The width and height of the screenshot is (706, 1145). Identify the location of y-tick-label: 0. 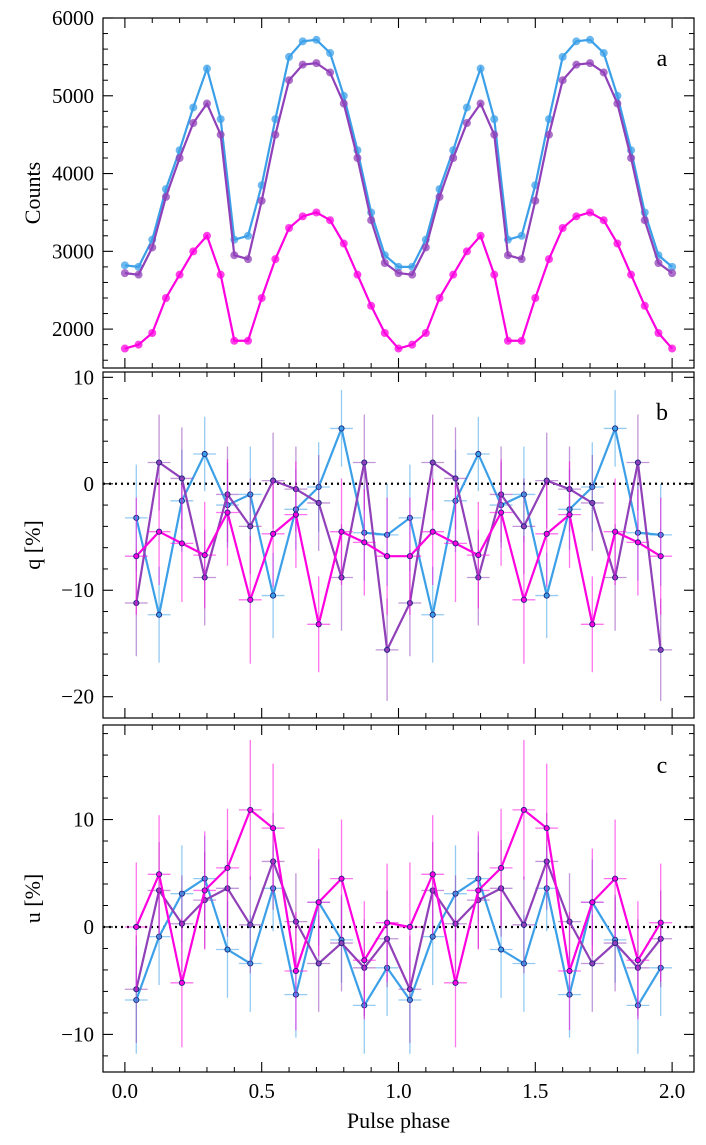
(89, 484).